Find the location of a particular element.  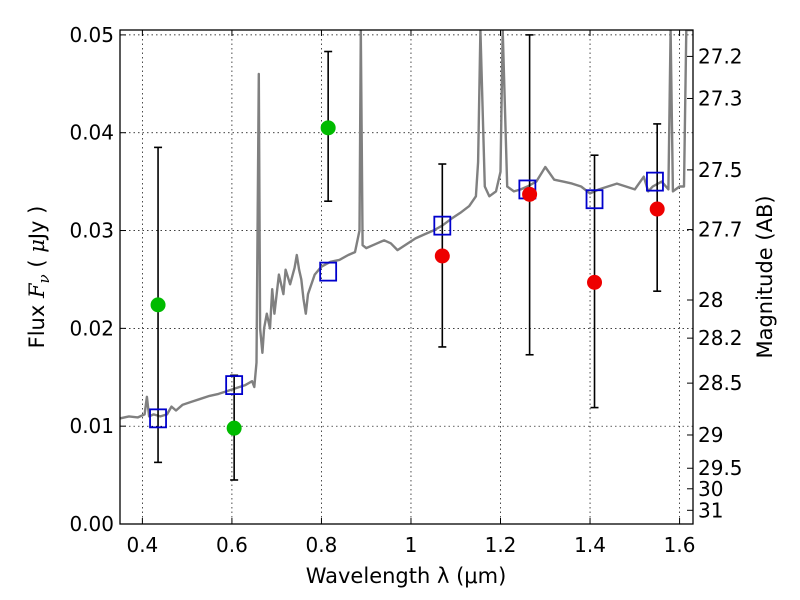

y-tick-label: 0.04 is located at coordinates (91, 133).